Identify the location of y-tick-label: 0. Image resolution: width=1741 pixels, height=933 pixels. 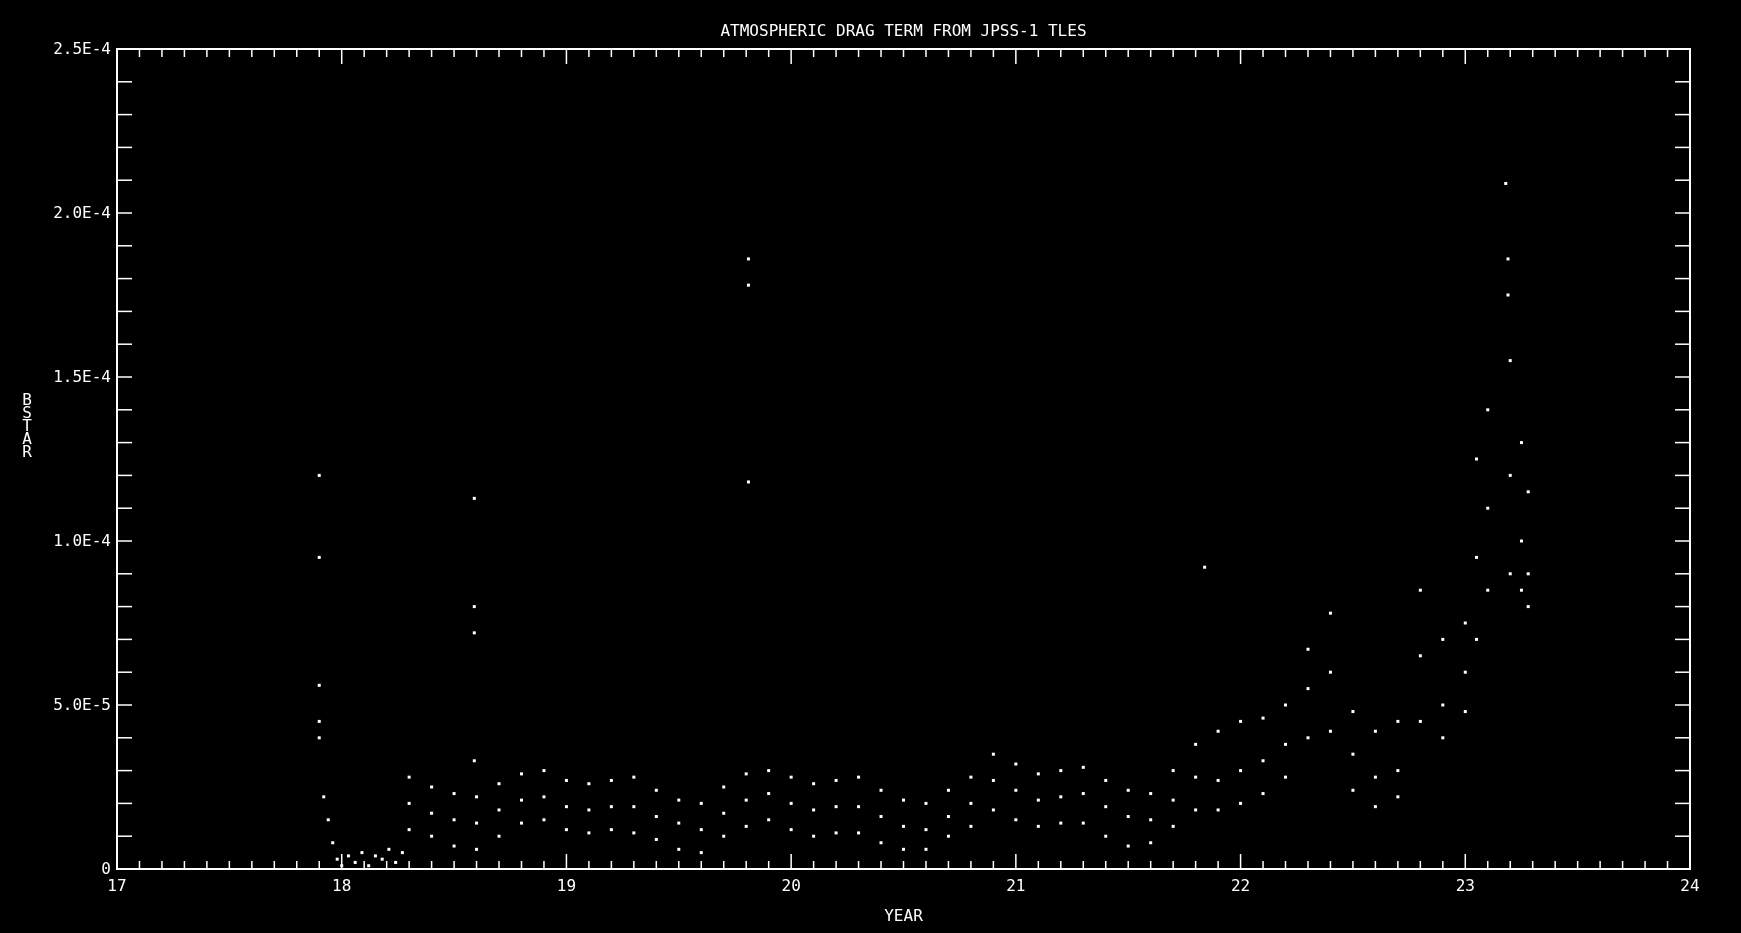
(106, 868).